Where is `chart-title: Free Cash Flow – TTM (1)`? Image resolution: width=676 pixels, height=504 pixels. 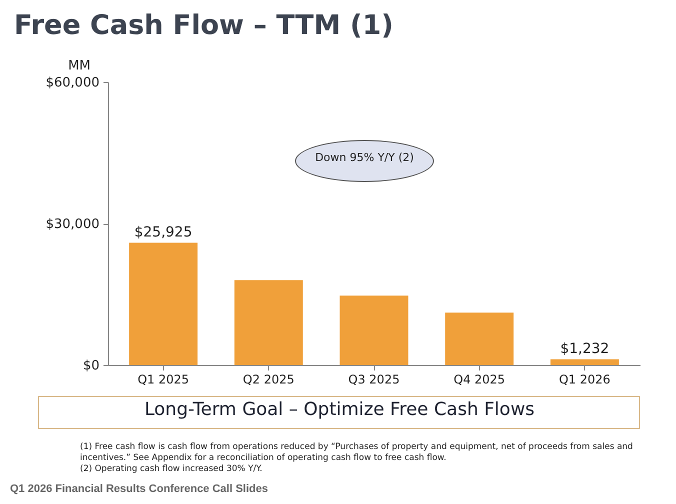
chart-title: Free Cash Flow – TTM (1) is located at coordinates (204, 25).